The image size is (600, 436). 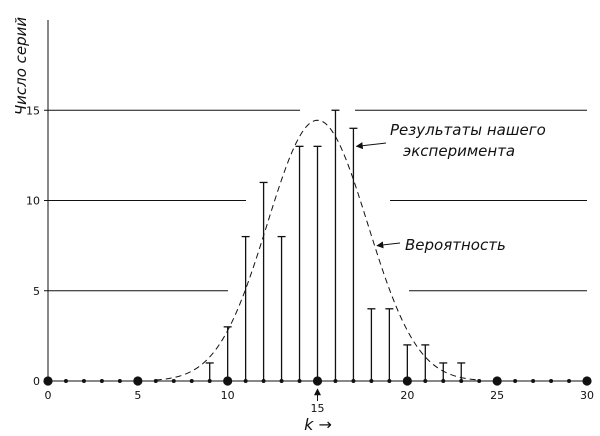 What do you see at coordinates (335, 381) in the screenshot?
I see `axis-dot-k16` at bounding box center [335, 381].